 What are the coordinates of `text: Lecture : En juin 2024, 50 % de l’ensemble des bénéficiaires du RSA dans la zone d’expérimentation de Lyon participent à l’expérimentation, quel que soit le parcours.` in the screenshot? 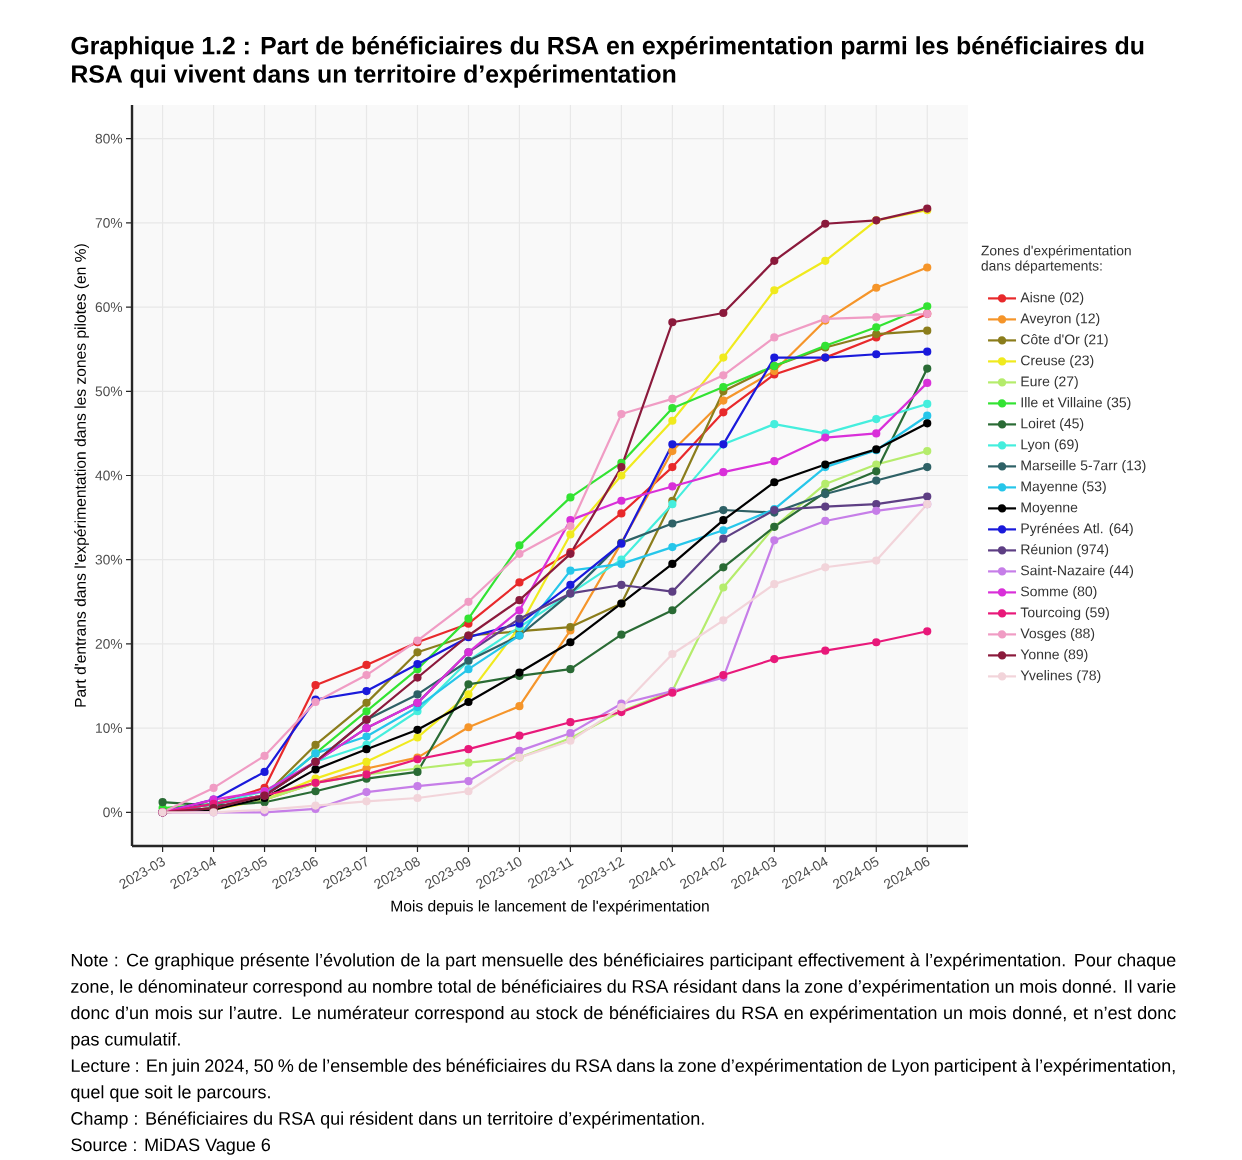 It's located at (623, 1080).